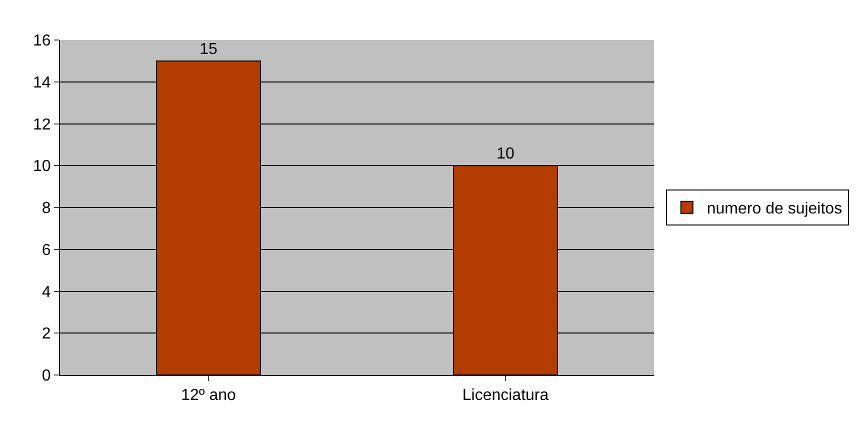  What do you see at coordinates (774, 209) in the screenshot?
I see `legend-label: numero de sujeitos` at bounding box center [774, 209].